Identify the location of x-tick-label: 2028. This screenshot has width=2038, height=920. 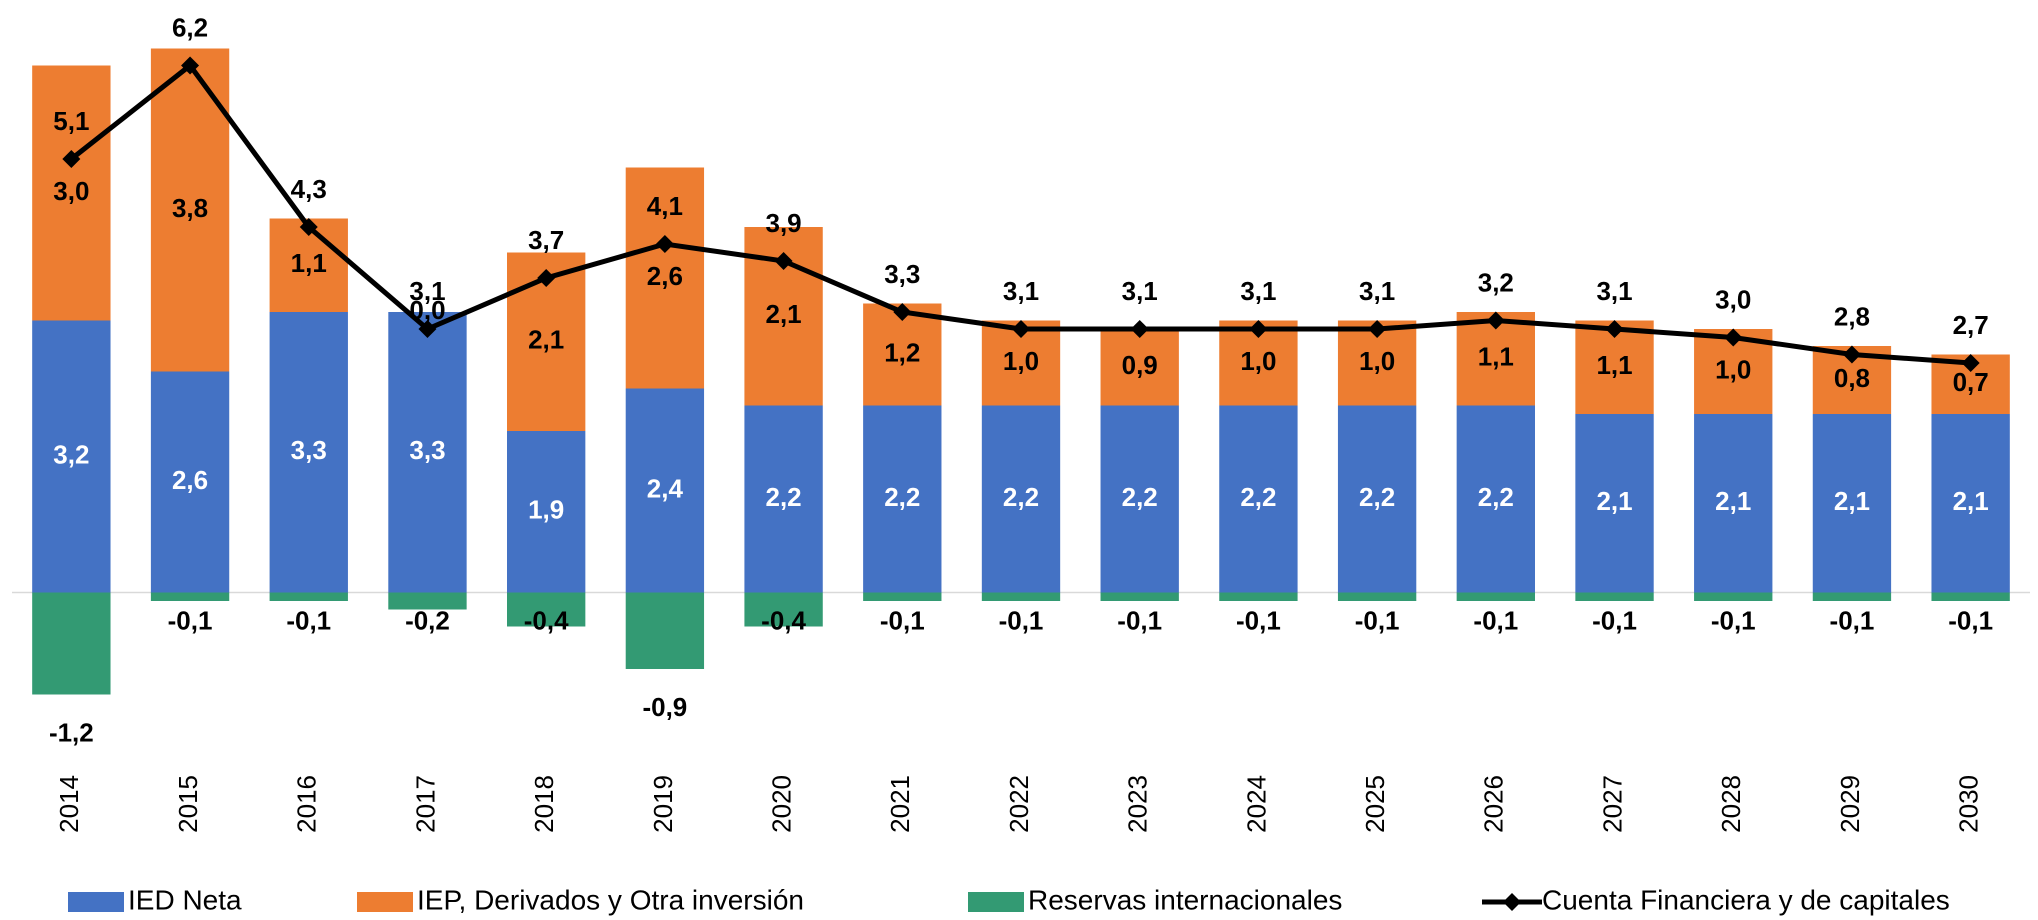
(1731, 804).